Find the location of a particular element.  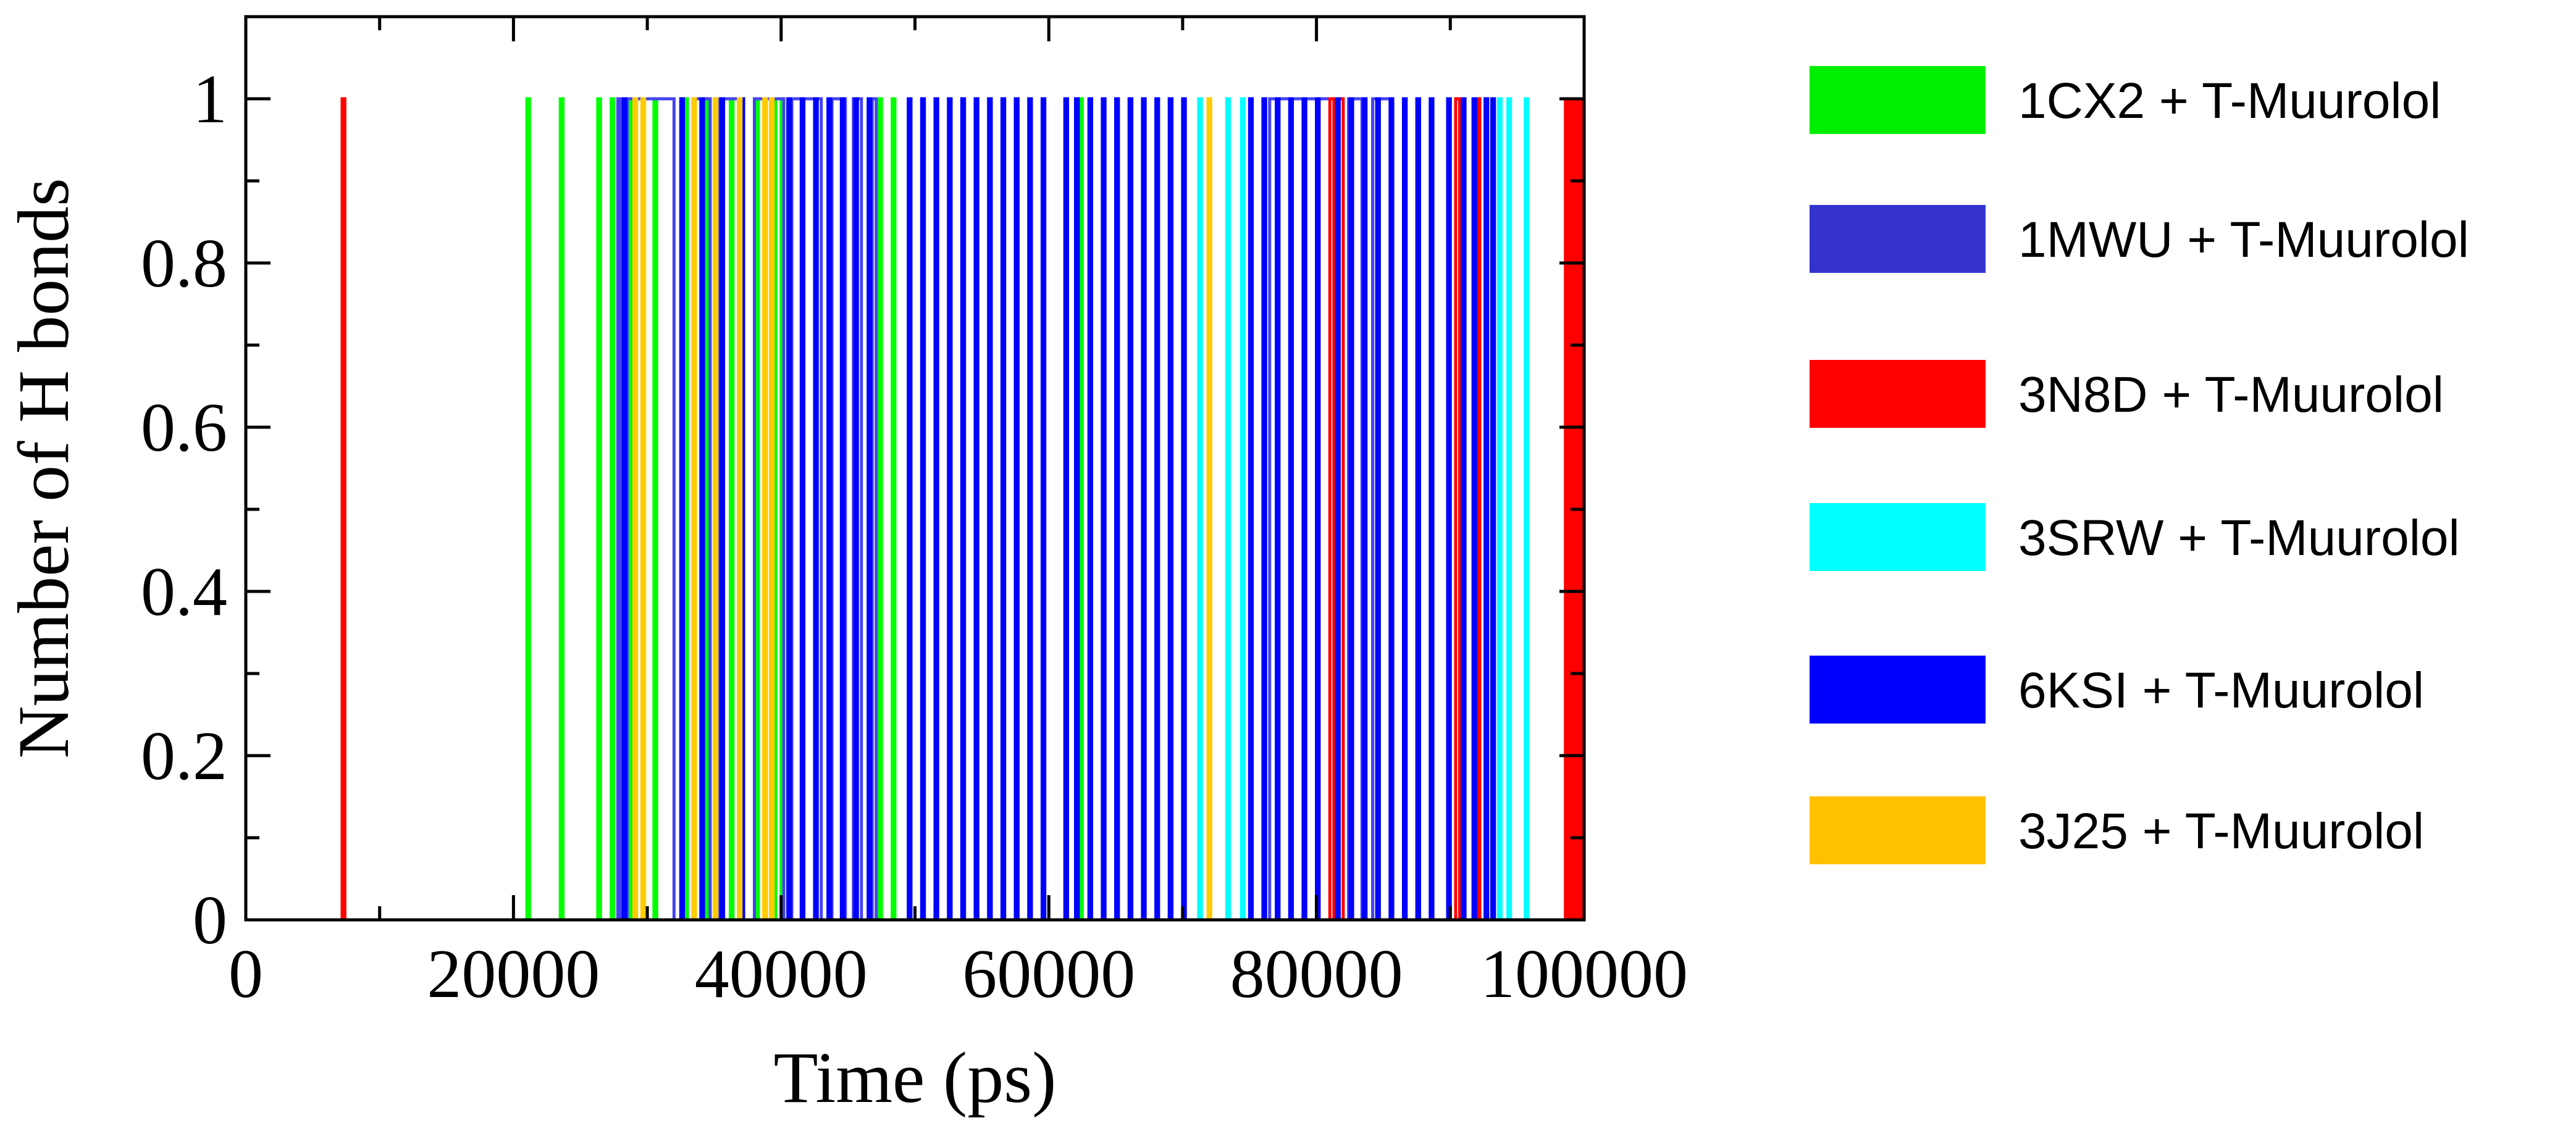

x-tick-label: 80000 is located at coordinates (1316, 974).